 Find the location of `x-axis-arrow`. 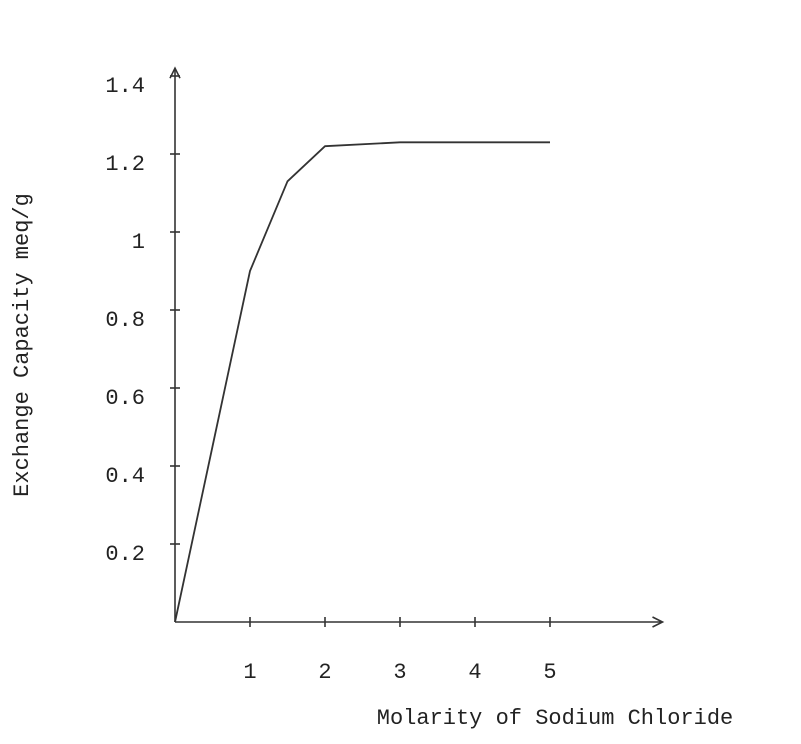

x-axis-arrow is located at coordinates (658, 622).